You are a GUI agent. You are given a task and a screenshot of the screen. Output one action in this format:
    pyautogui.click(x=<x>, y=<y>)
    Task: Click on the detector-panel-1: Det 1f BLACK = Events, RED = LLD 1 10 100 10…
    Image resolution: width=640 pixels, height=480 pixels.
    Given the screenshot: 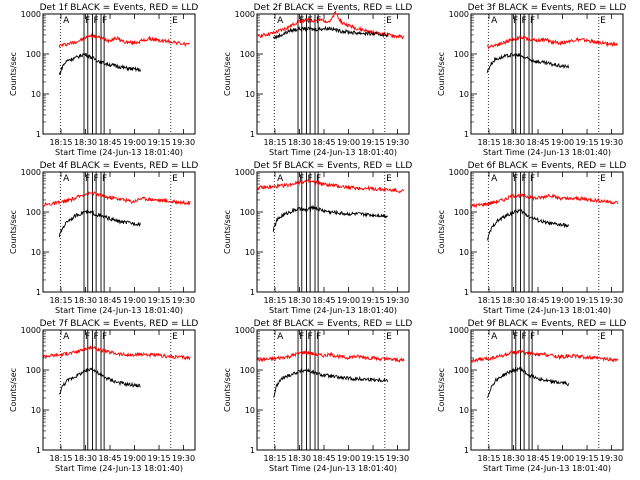 What is the action you would take?
    pyautogui.click(x=103, y=80)
    